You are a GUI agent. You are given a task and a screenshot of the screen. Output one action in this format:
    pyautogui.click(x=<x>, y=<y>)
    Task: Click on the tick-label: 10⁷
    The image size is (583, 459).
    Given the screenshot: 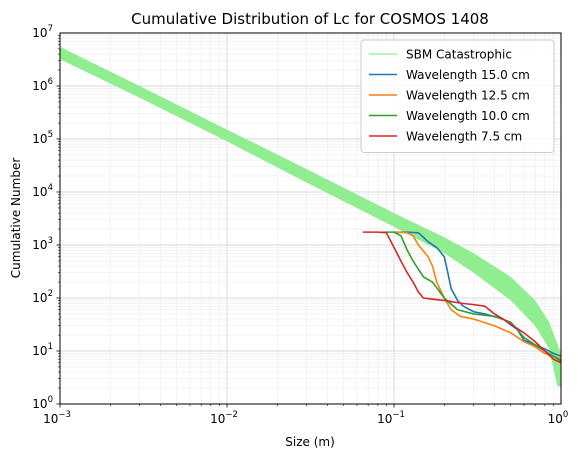 What is the action you would take?
    pyautogui.click(x=42, y=32)
    